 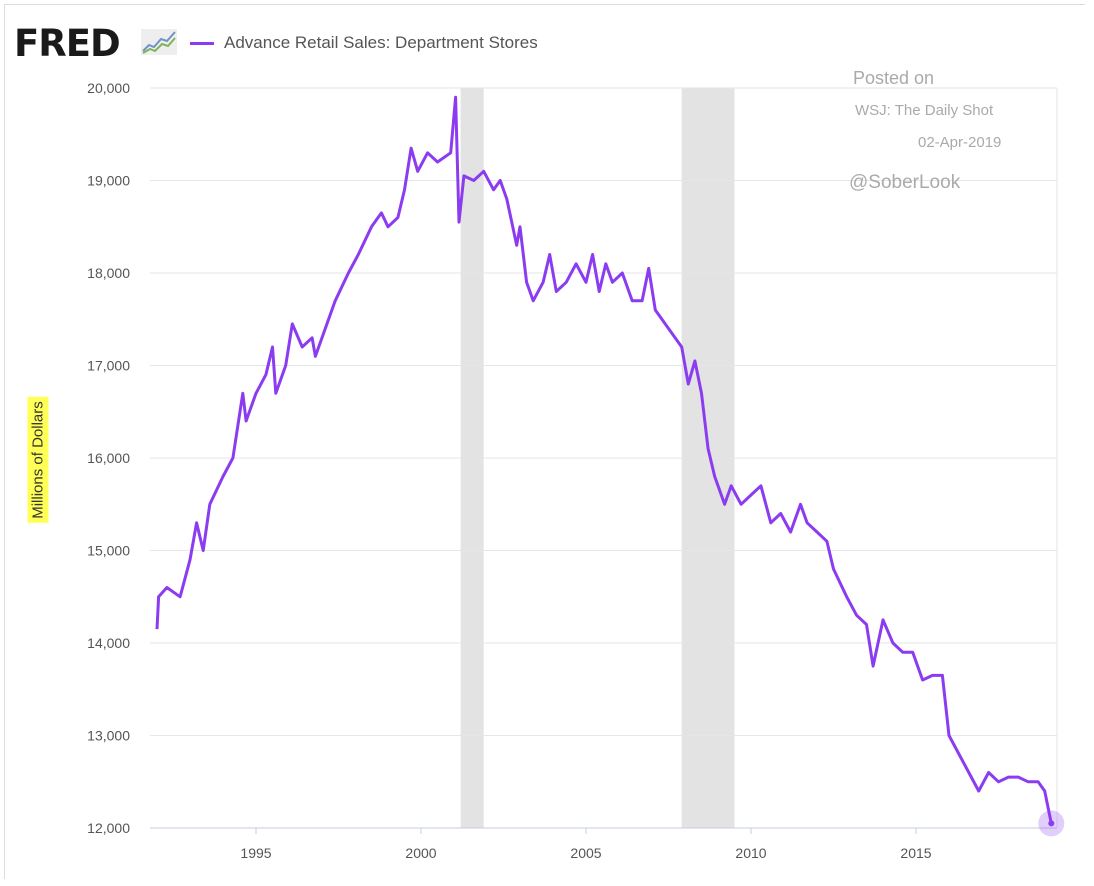 What do you see at coordinates (1051, 823) in the screenshot?
I see `last-point-marker` at bounding box center [1051, 823].